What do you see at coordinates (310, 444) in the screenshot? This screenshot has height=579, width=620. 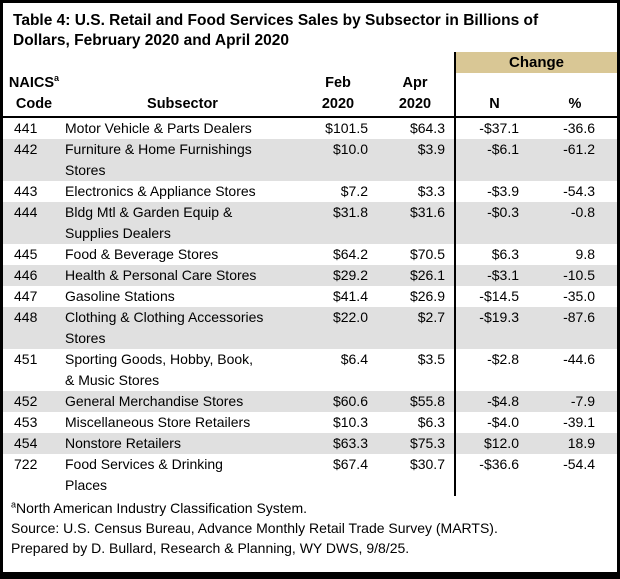 I see `table-row: 454 Nonstore Retailers $63.3 $75.3 $12.0 18.9` at bounding box center [310, 444].